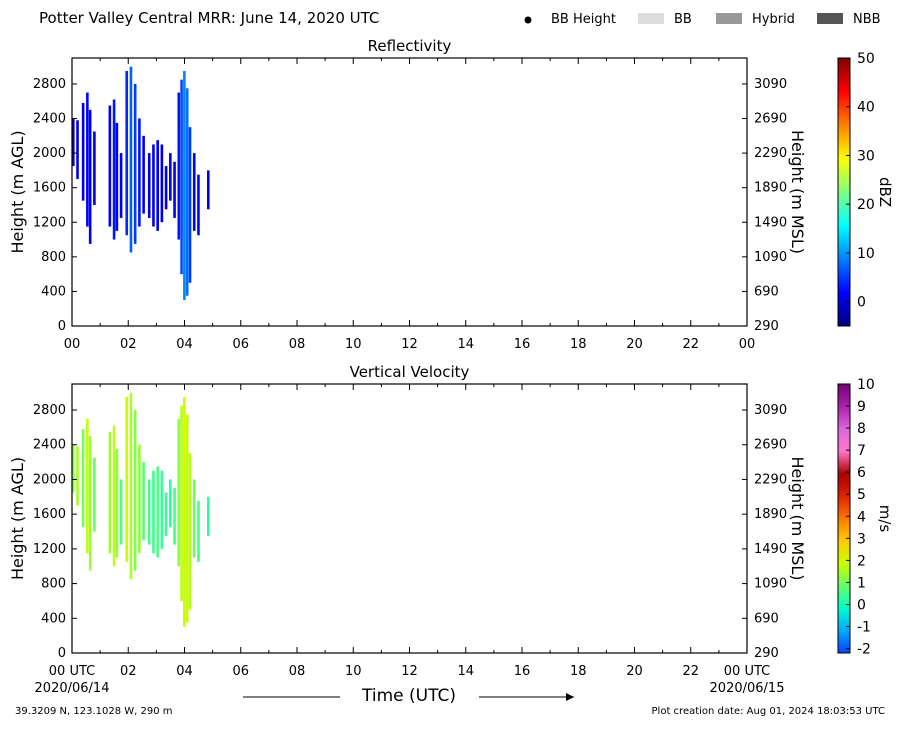  Describe the element at coordinates (49, 153) in the screenshot. I see `y-tick-label: 2000` at that location.